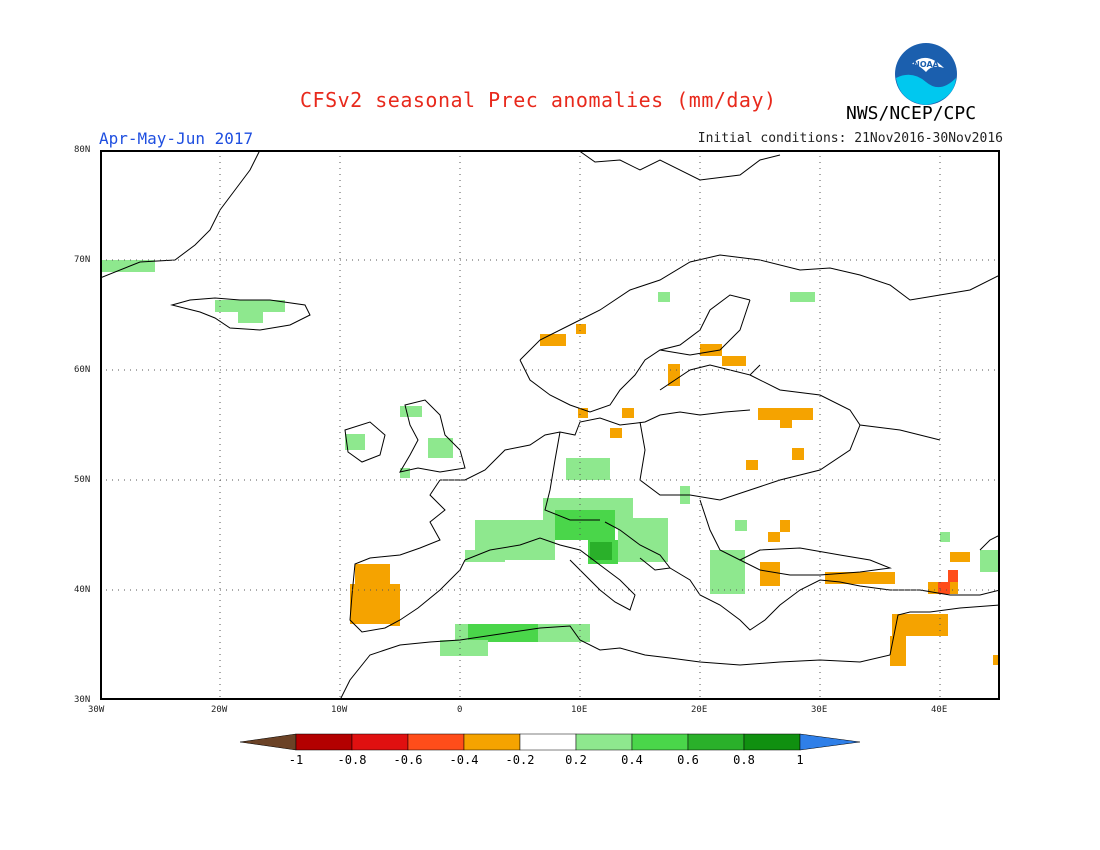  I want to click on forecast-period: Apr-May-Jun 2017, so click(176, 138).